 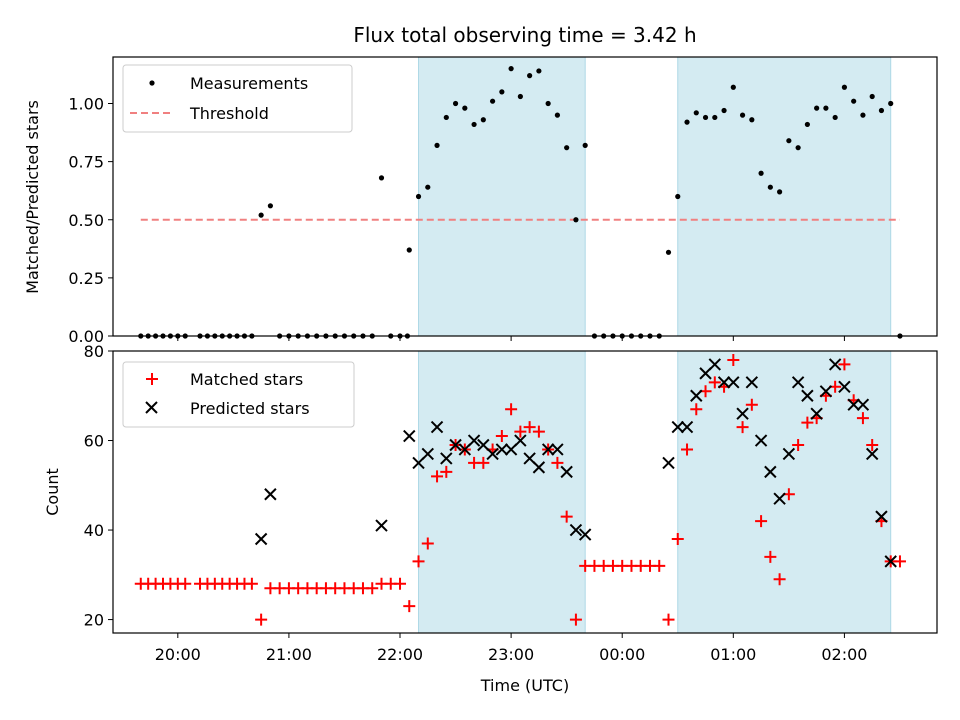 I want to click on y-tick-label: 0.25, so click(x=86, y=278).